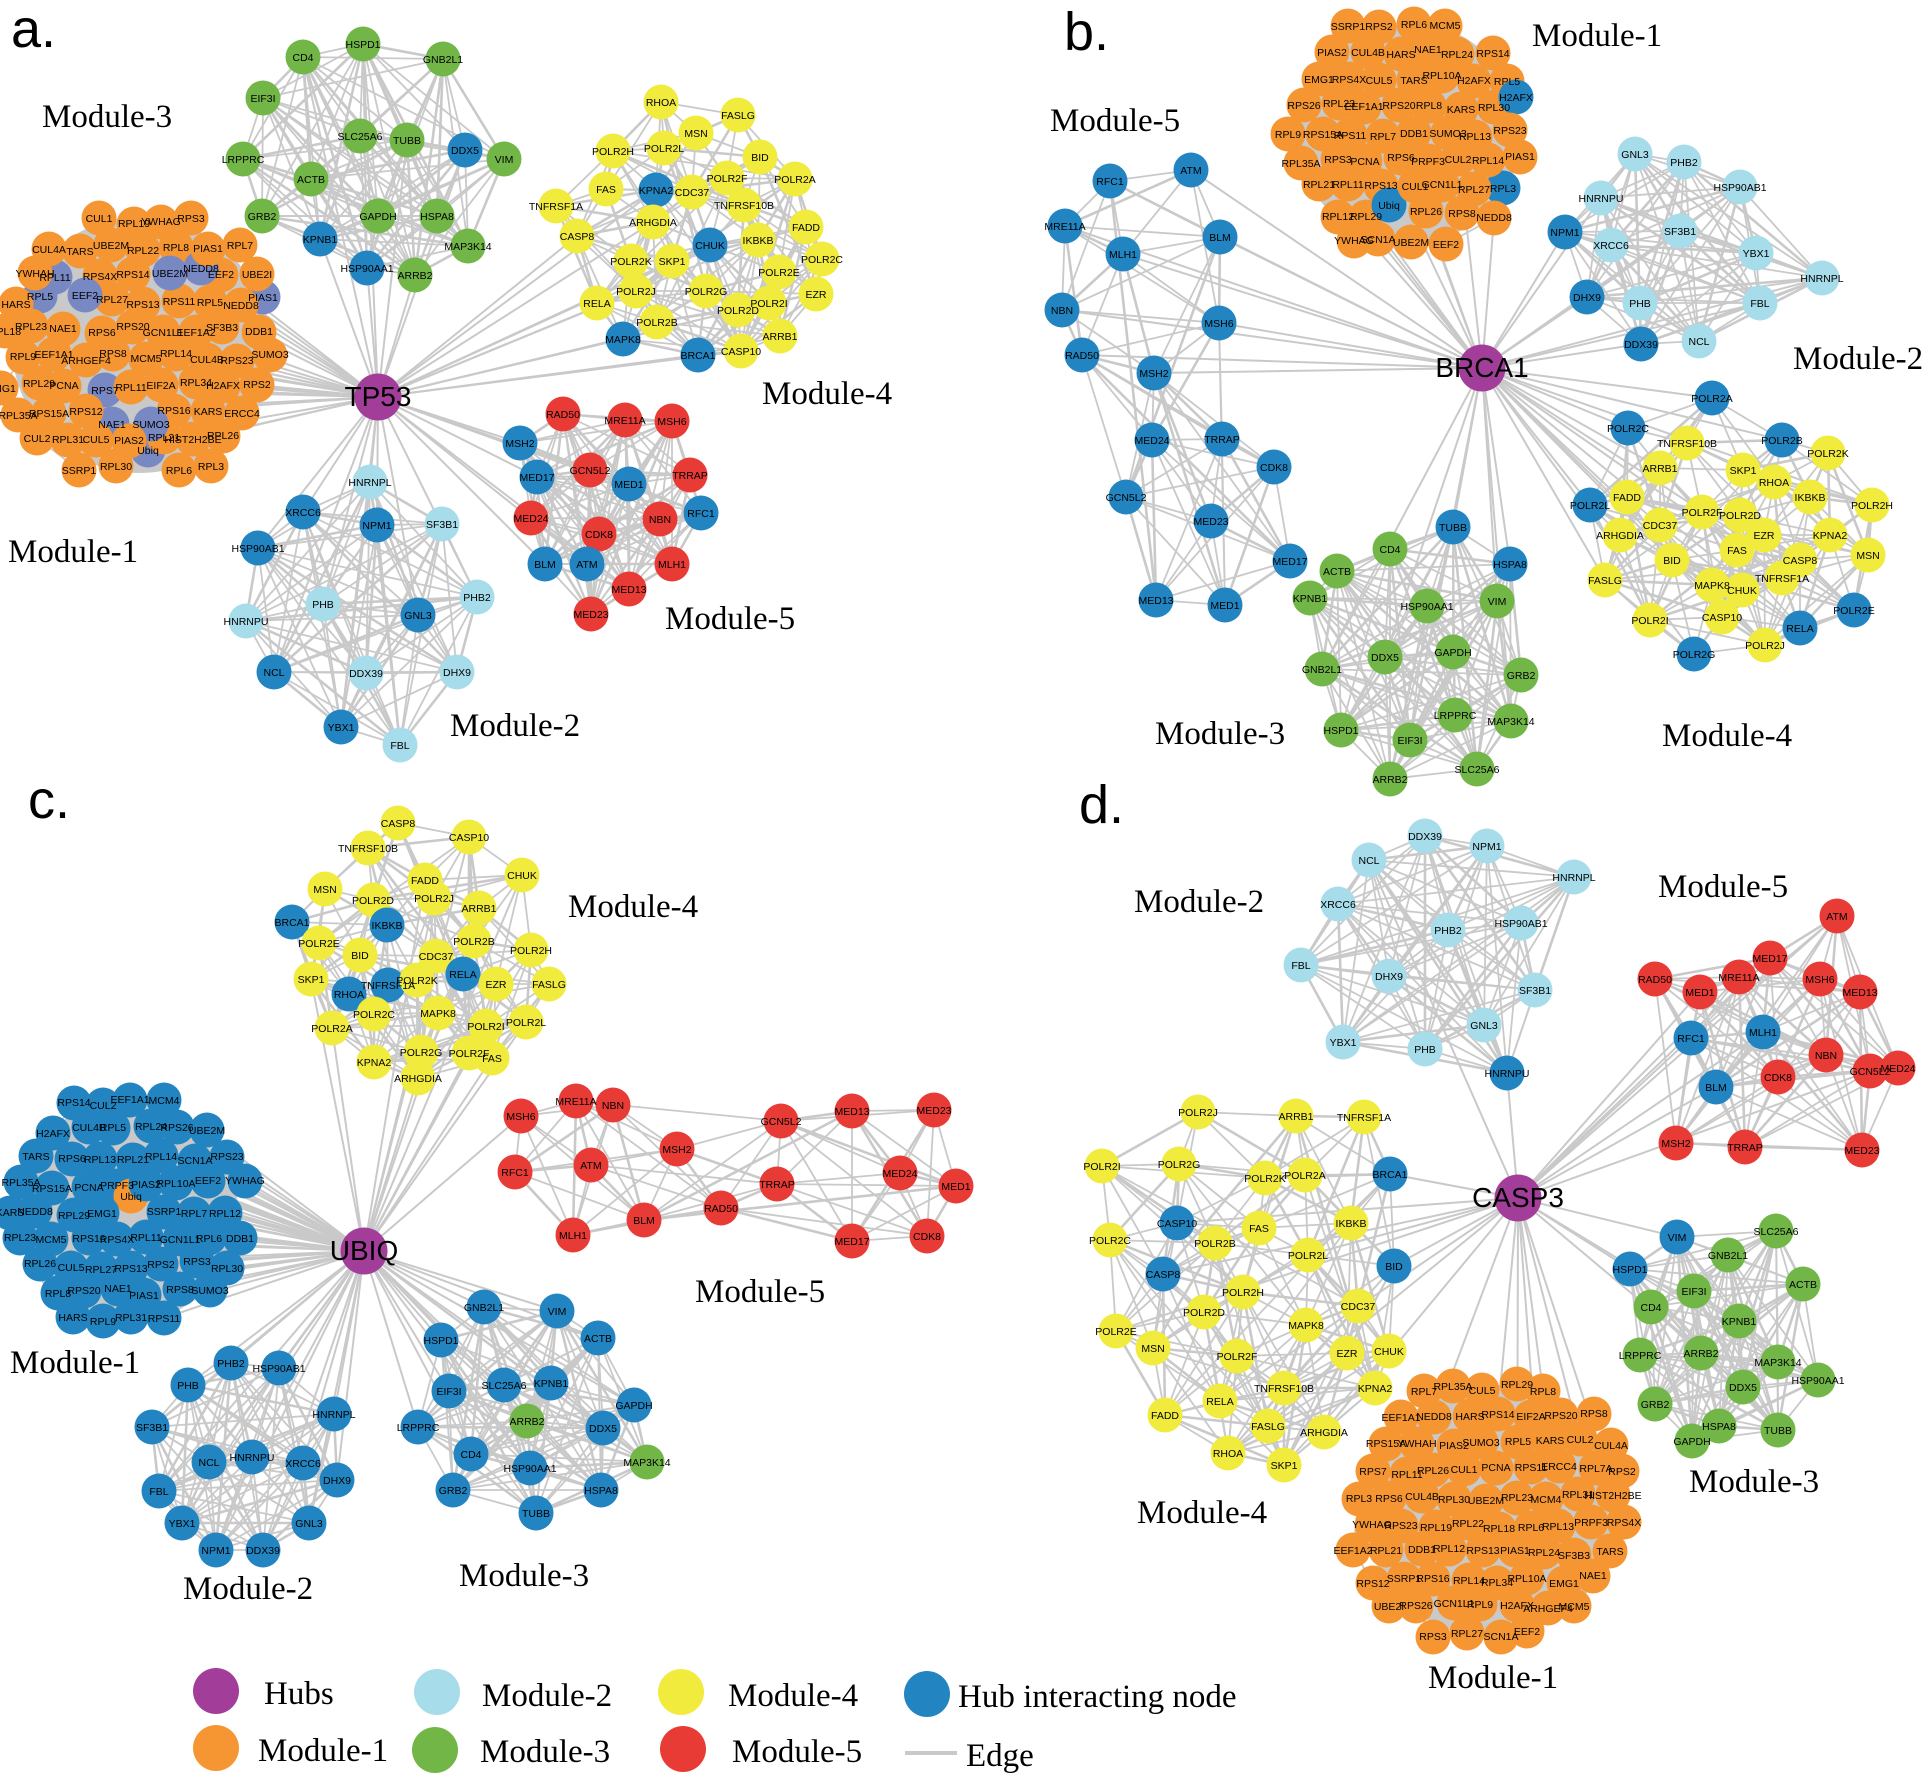  Describe the element at coordinates (1640, 304) in the screenshot. I see `svg-text: PHB` at that location.